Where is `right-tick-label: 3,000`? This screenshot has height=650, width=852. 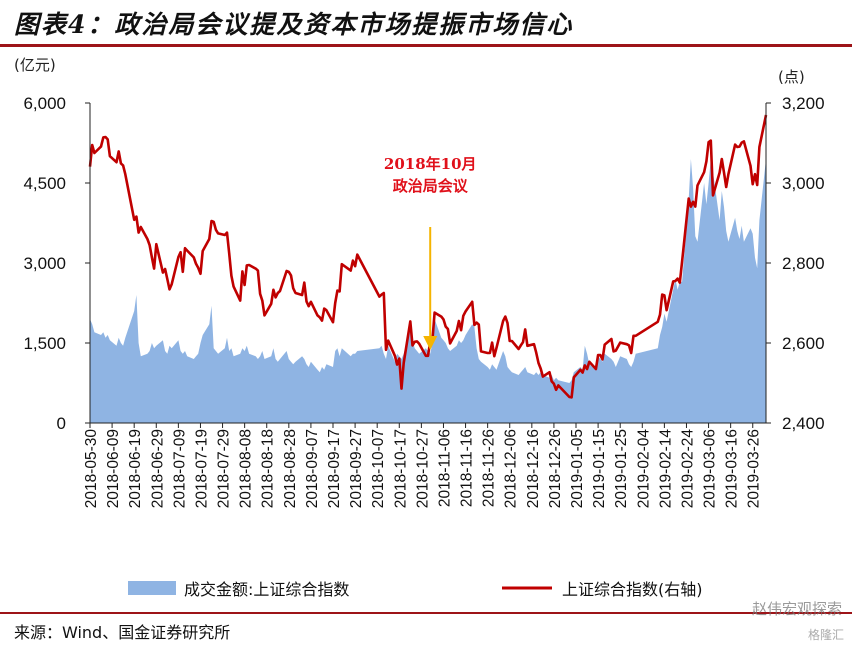
right-tick-label: 3,000 is located at coordinates (803, 183).